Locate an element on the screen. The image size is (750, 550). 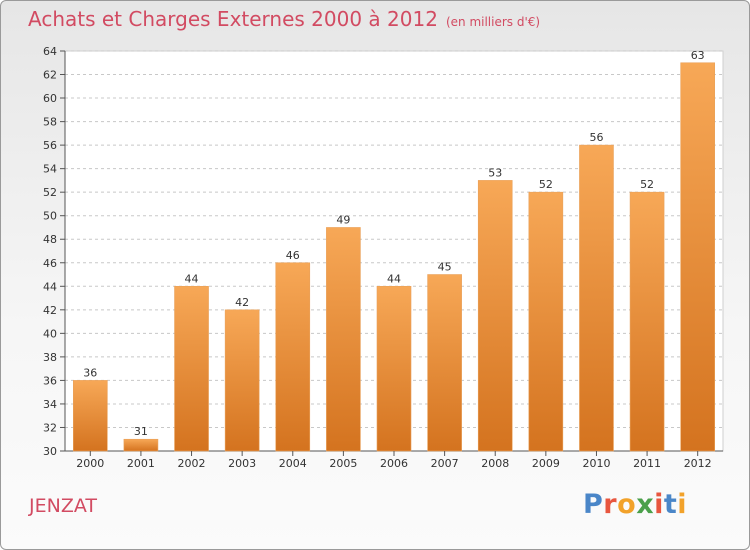
y-tick-label: 64 is located at coordinates (50, 51).